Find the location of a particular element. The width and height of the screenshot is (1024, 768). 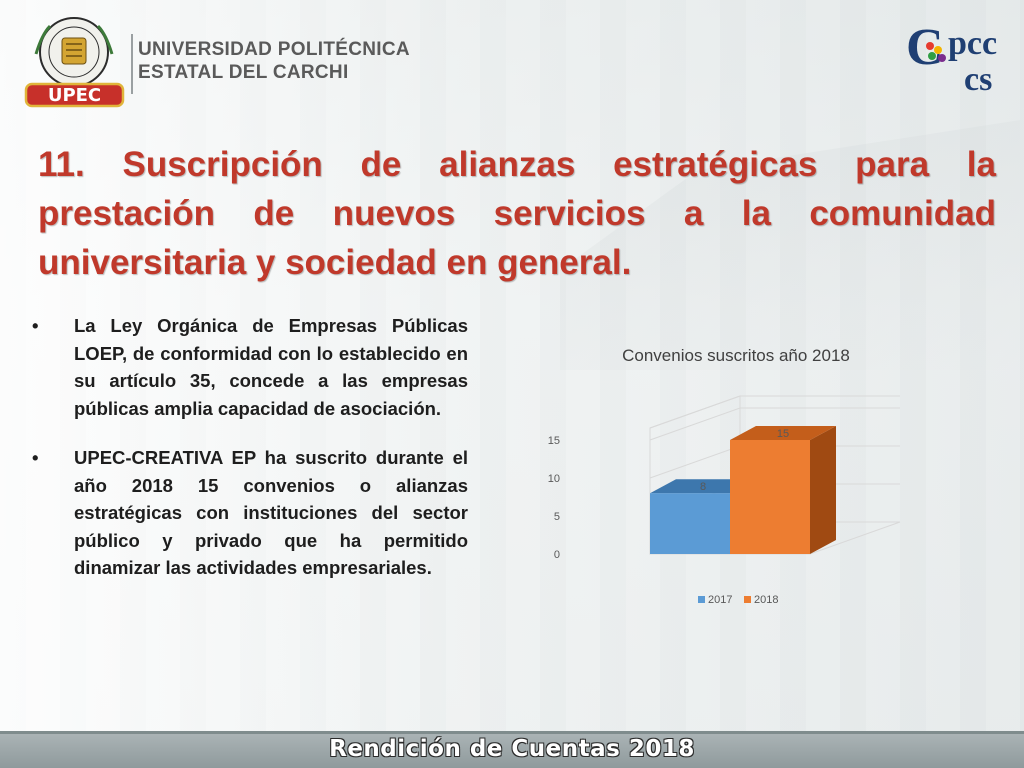

cpccs-logo-icon: C pcc cs is located at coordinates (951, 58).